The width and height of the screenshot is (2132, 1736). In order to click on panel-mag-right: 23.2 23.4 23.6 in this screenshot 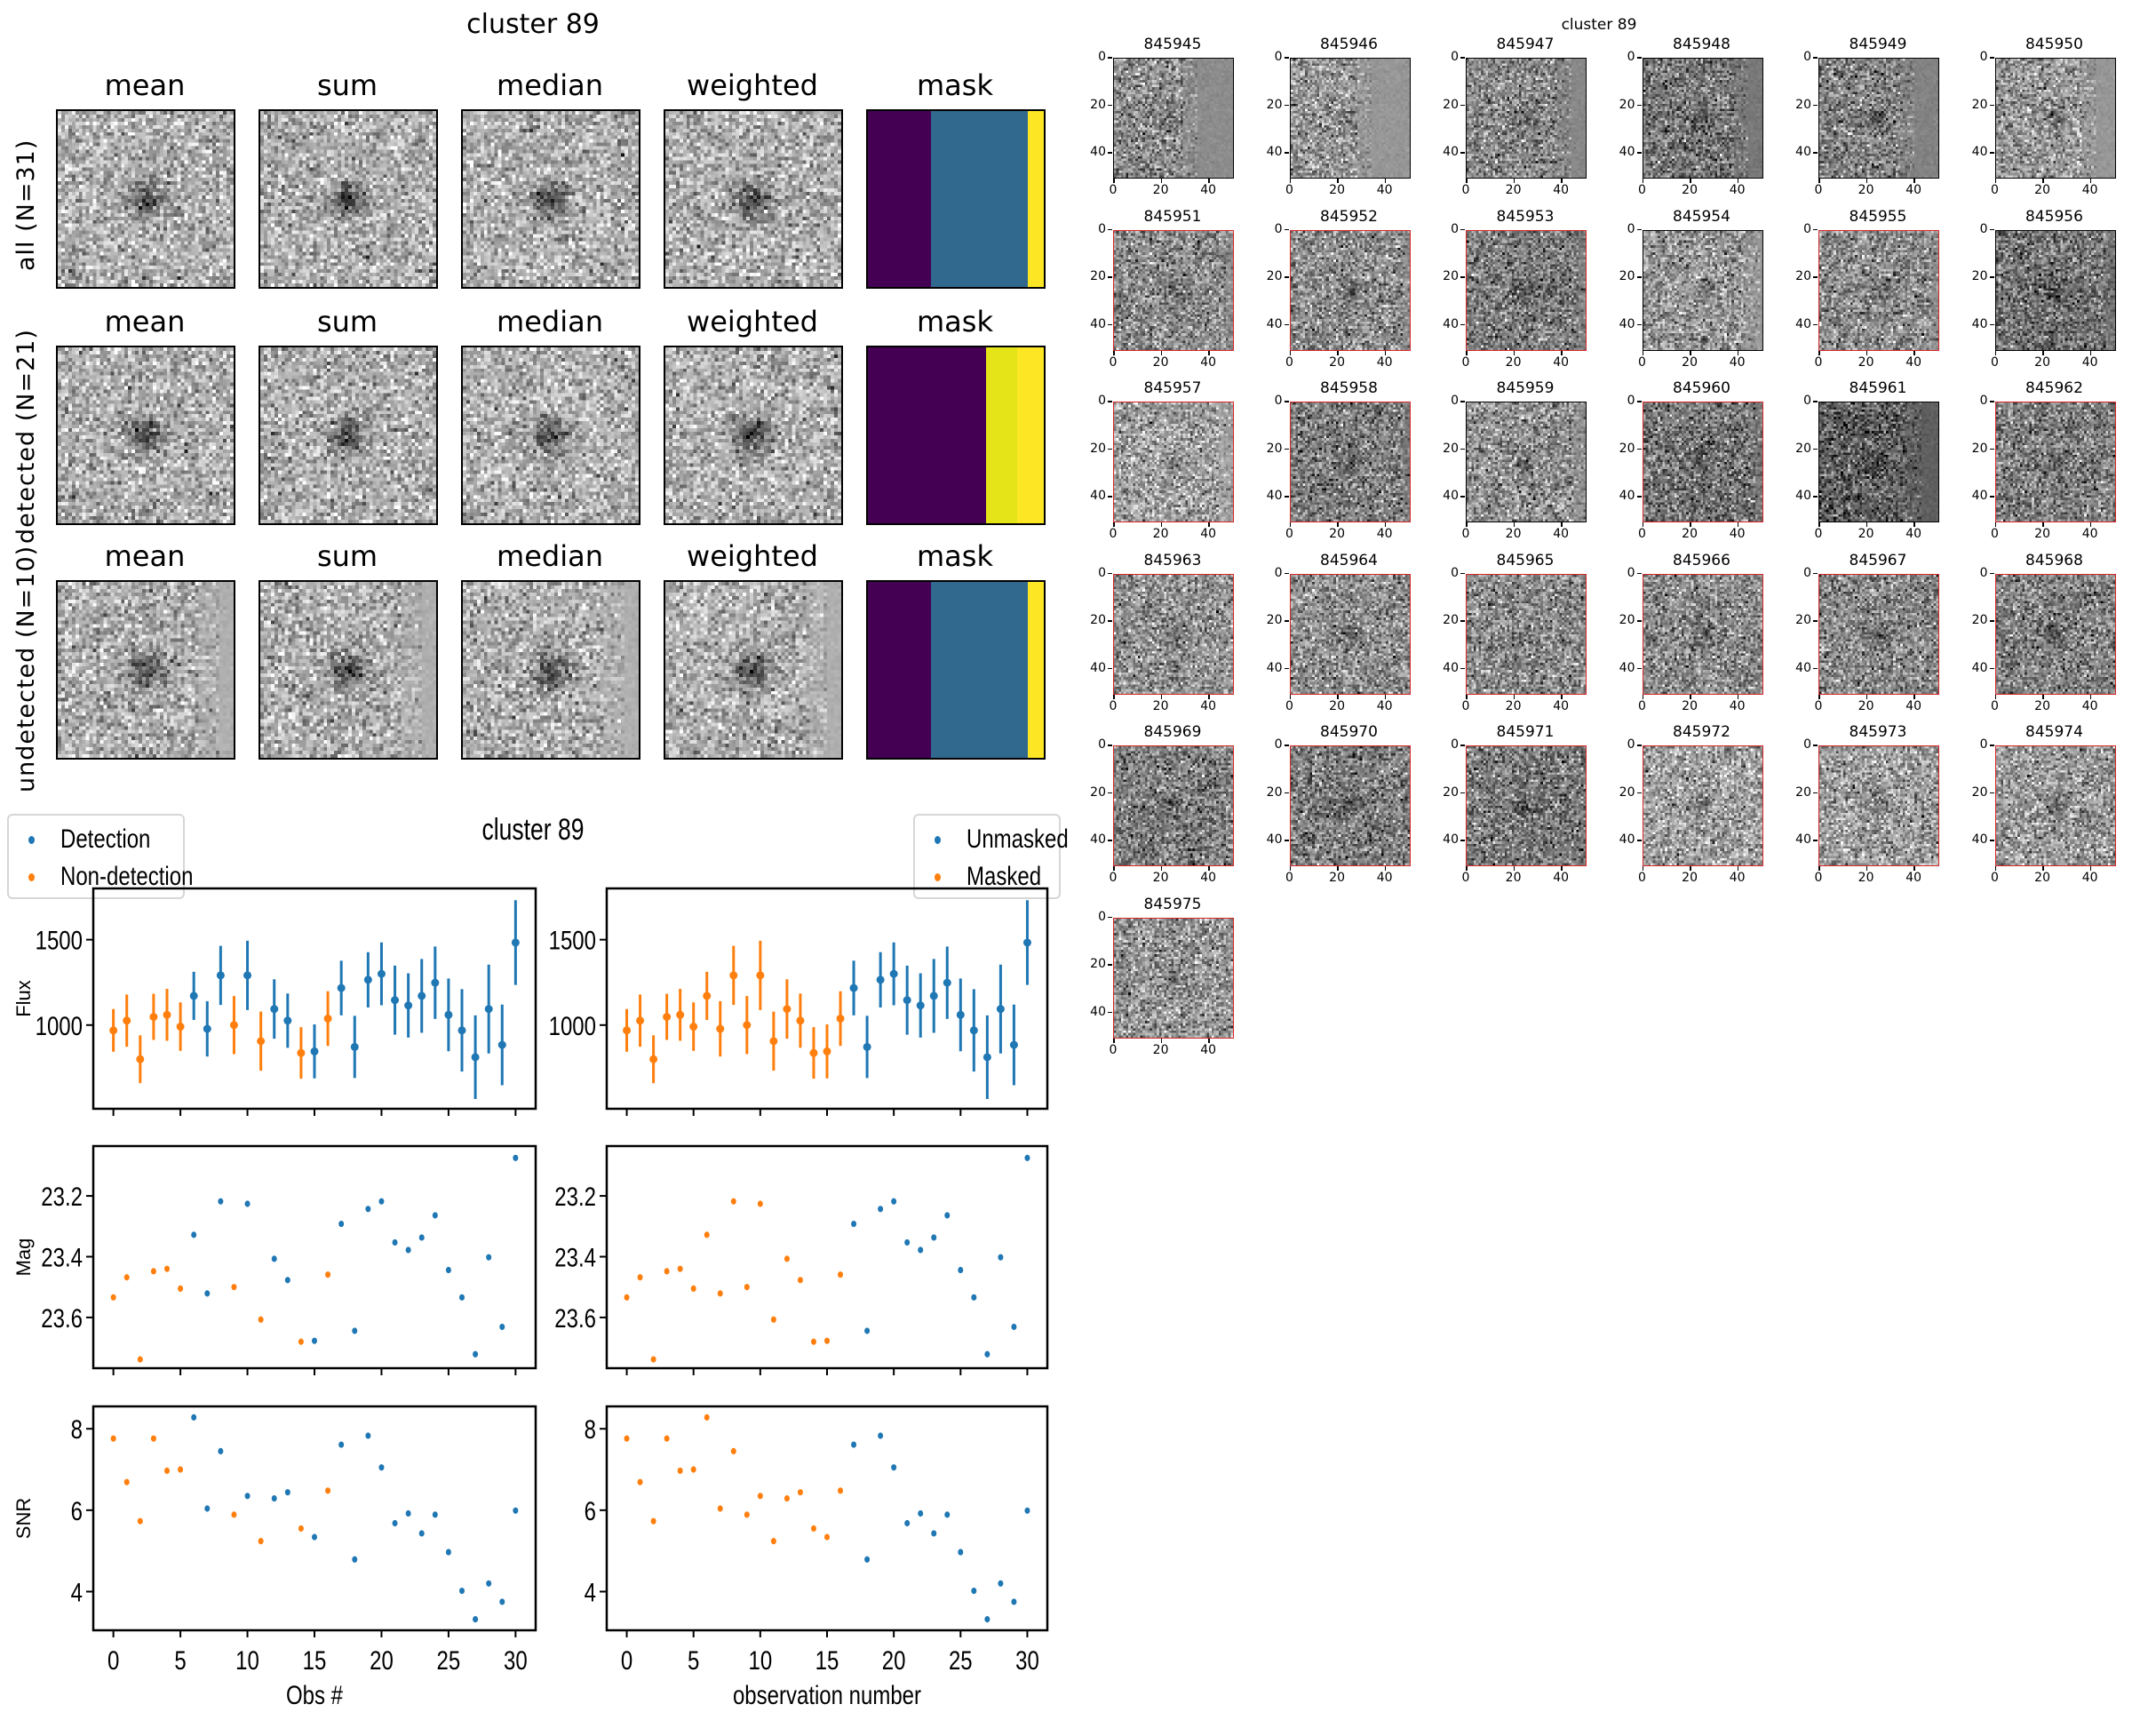, I will do `click(801, 1259)`.